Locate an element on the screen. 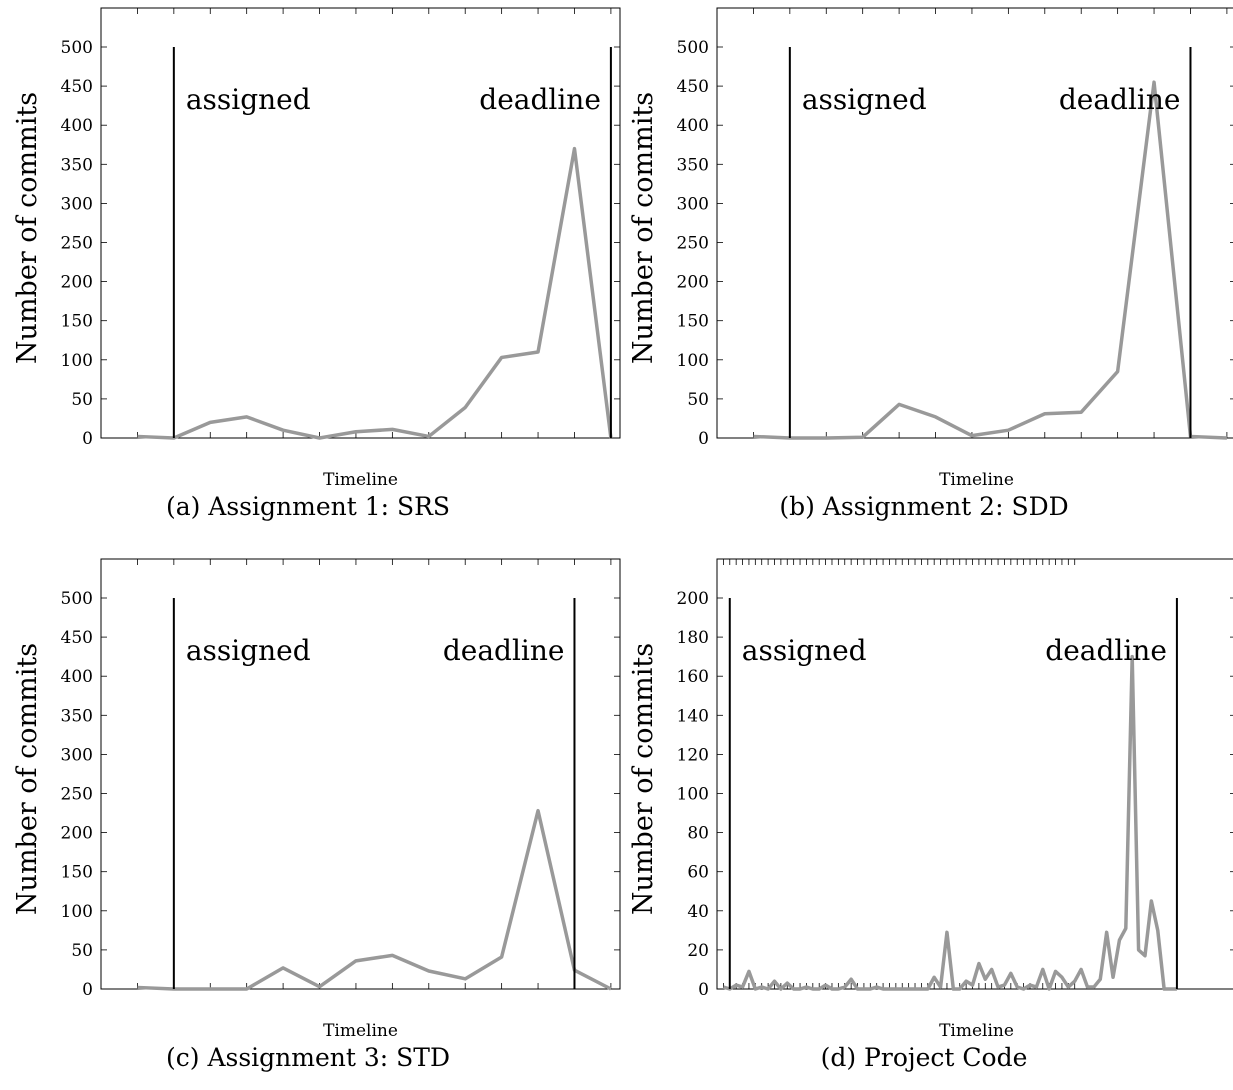  chart-caption-a: (a) Assignment 1: SRS is located at coordinates (308, 506).